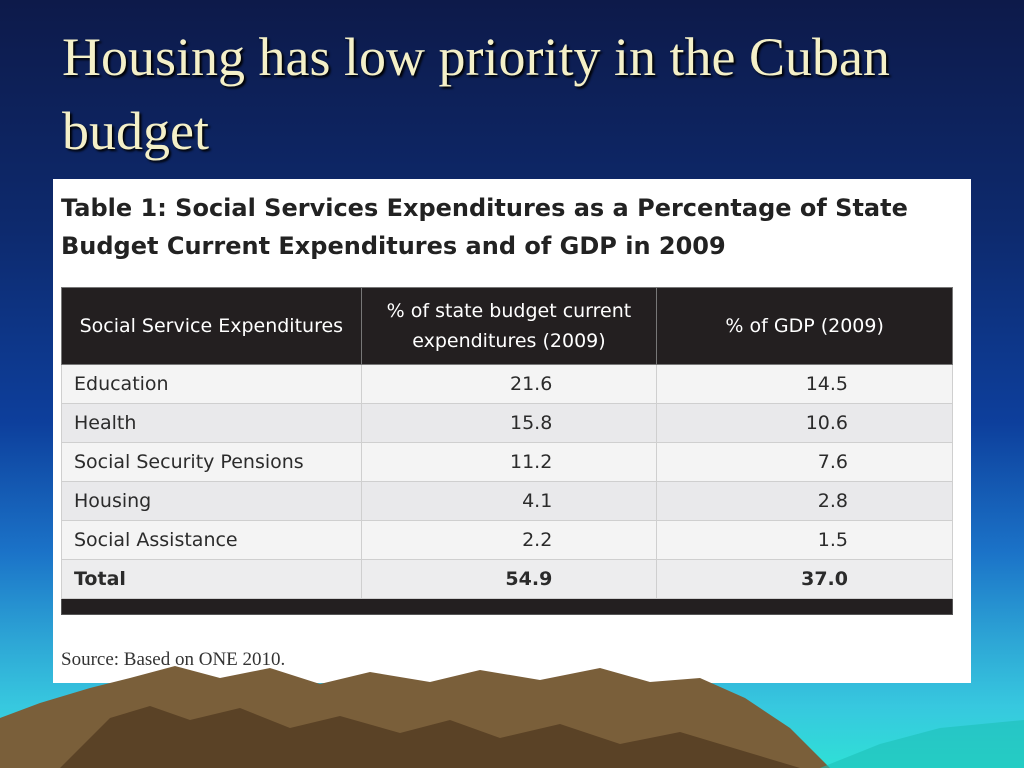 The height and width of the screenshot is (768, 1024). I want to click on budget-value: 4.1, so click(509, 501).